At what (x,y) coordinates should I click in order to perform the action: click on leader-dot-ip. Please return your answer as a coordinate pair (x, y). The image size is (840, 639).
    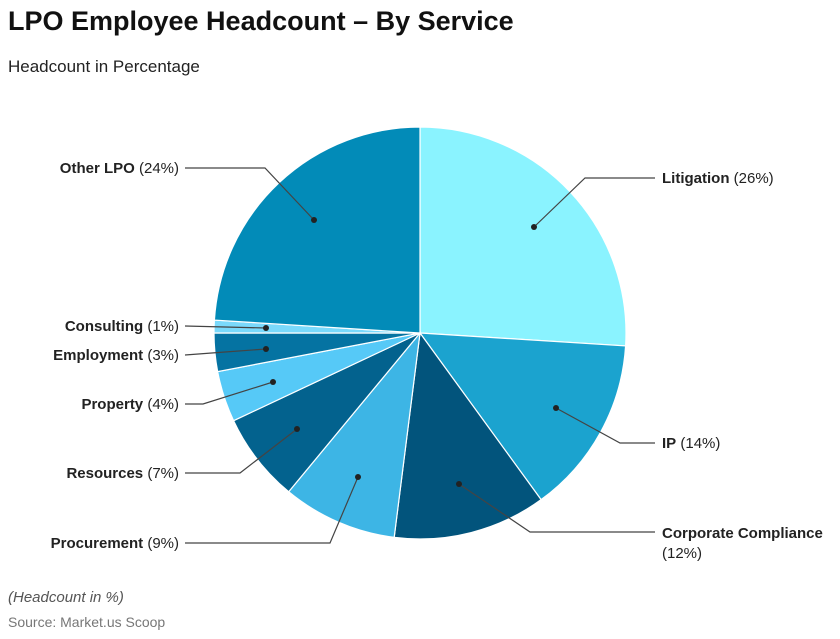
    Looking at the image, I should click on (556, 408).